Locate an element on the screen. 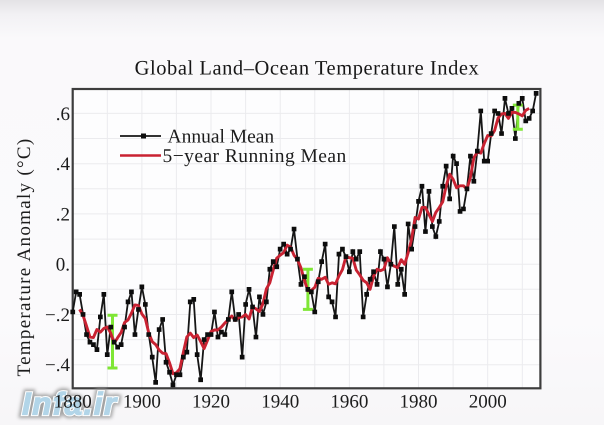  svg-text: 0. is located at coordinates (63, 265).